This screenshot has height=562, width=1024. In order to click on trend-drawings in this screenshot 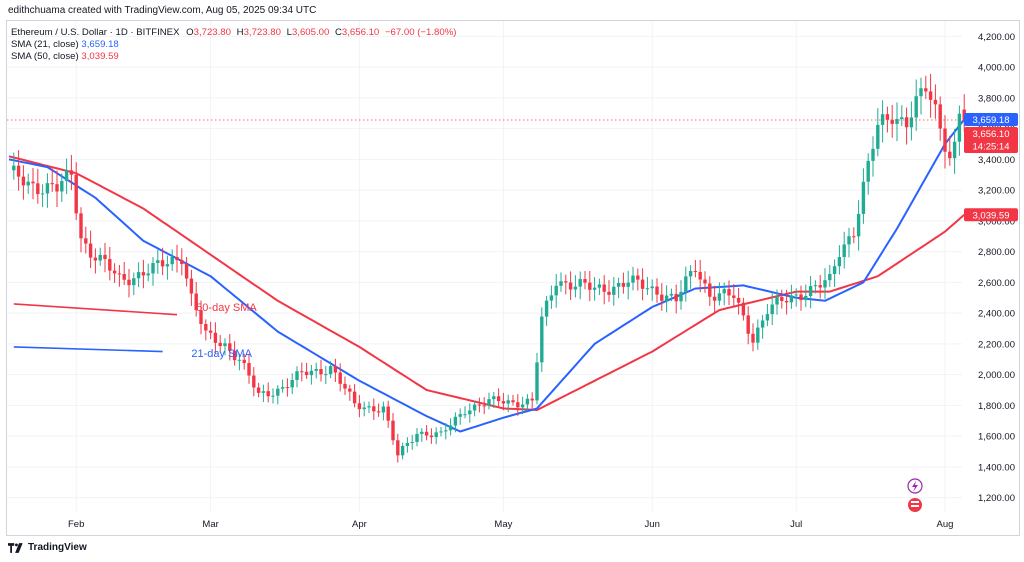, I will do `click(95, 328)`.